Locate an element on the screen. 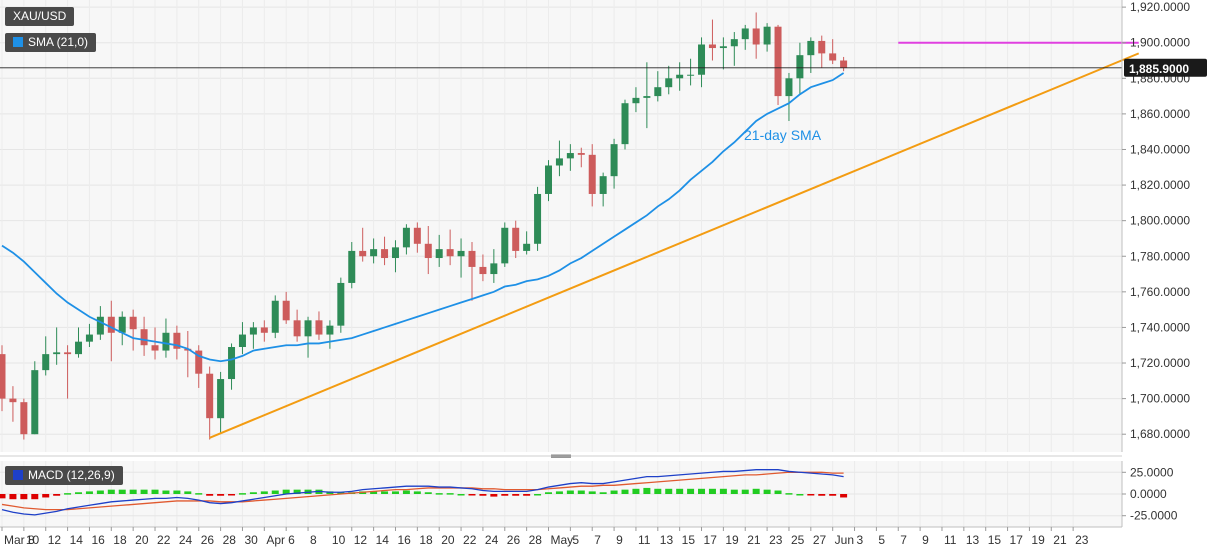 This screenshot has width=1207, height=555. macd-signal-line is located at coordinates (422, 491).